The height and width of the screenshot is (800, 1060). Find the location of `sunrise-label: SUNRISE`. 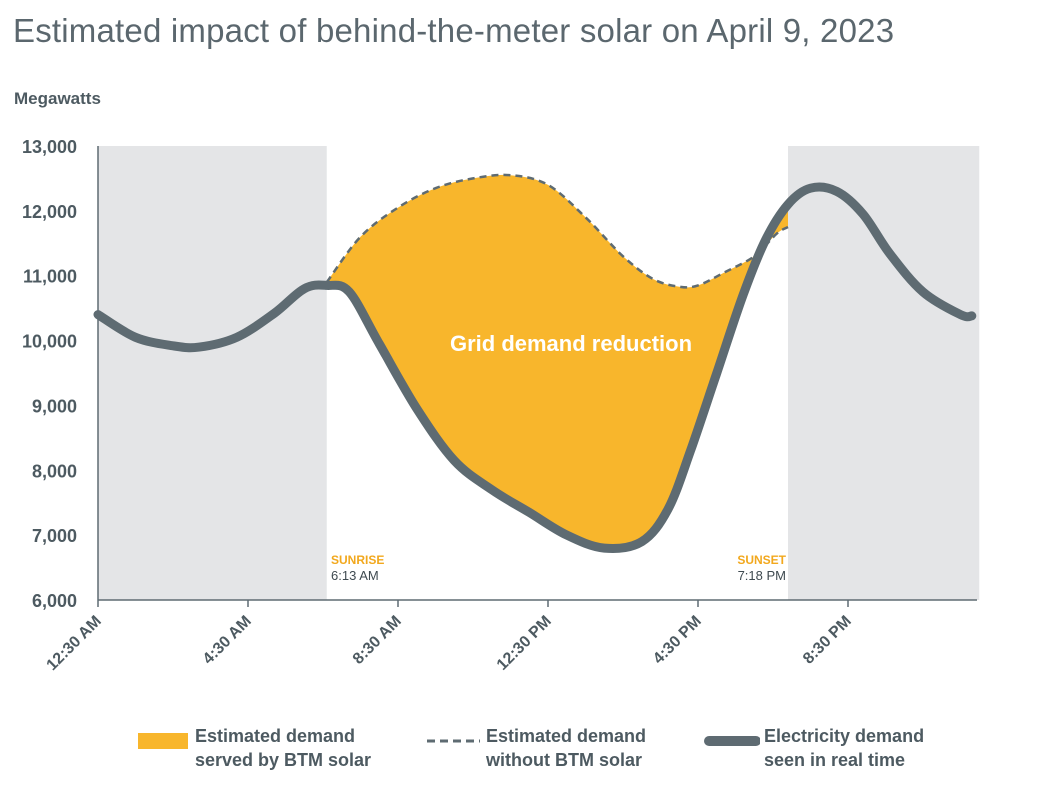

sunrise-label: SUNRISE is located at coordinates (357, 560).